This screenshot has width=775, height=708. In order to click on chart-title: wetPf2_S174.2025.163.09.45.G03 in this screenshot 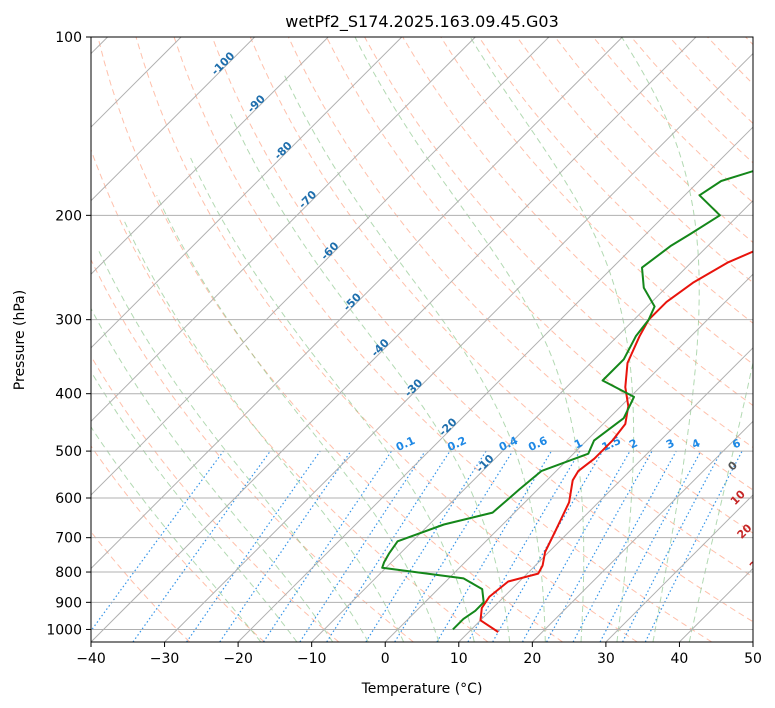, I will do `click(422, 22)`.